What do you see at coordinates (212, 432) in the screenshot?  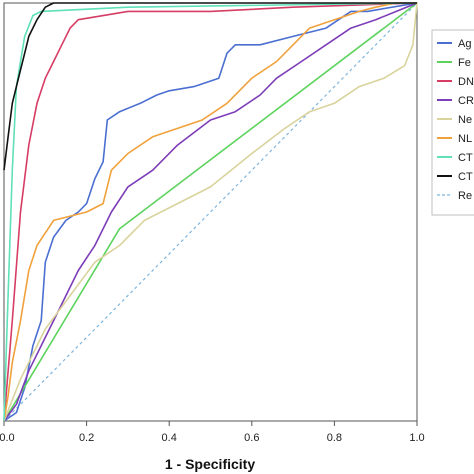 I see `x-axis-ticks: 0.0 0.2 0.4 0.6 0.8 1.0` at bounding box center [212, 432].